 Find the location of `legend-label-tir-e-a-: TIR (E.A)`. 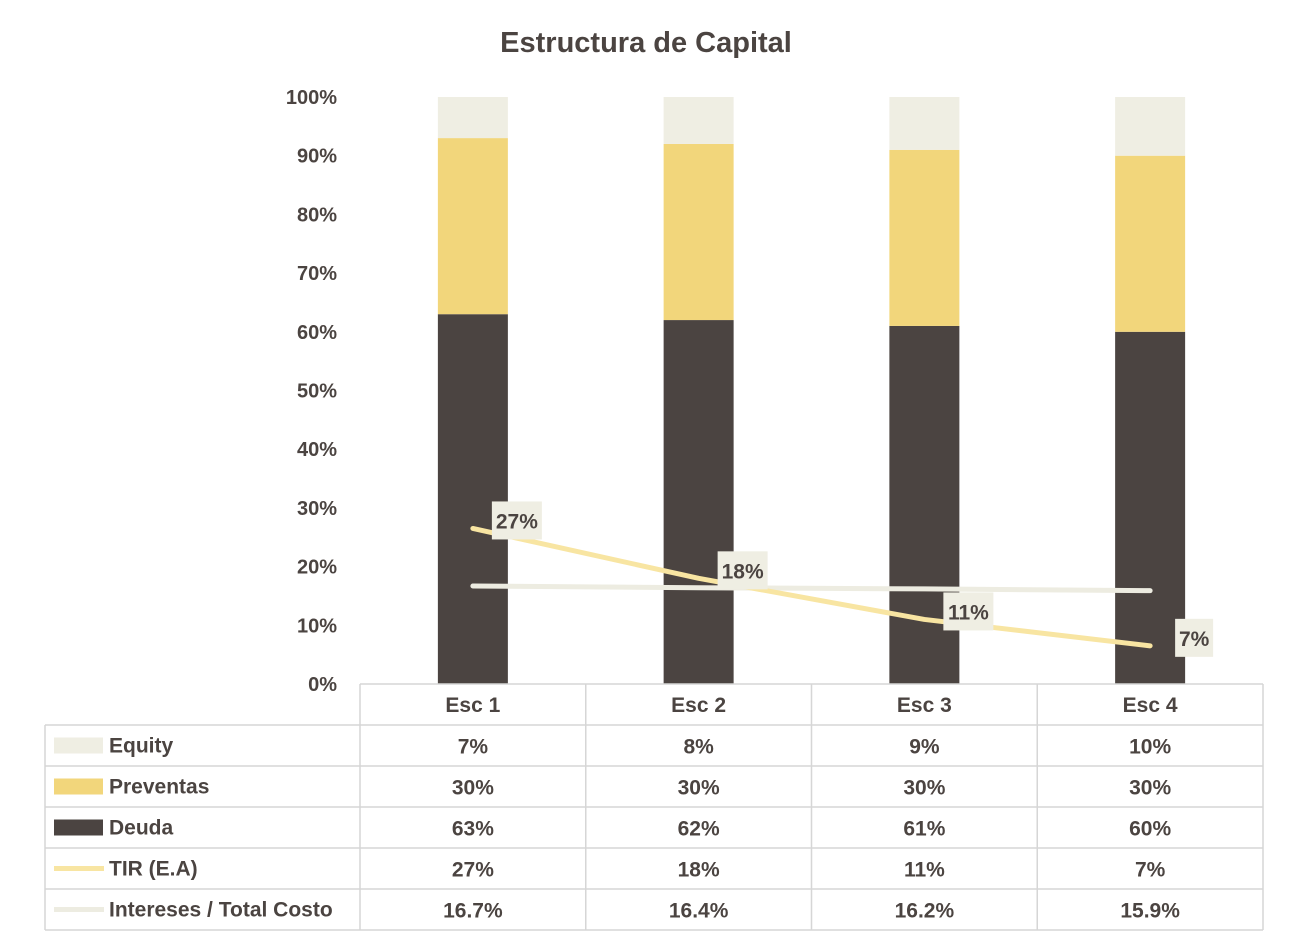

legend-label-tir-e-a-: TIR (E.A) is located at coordinates (153, 869).